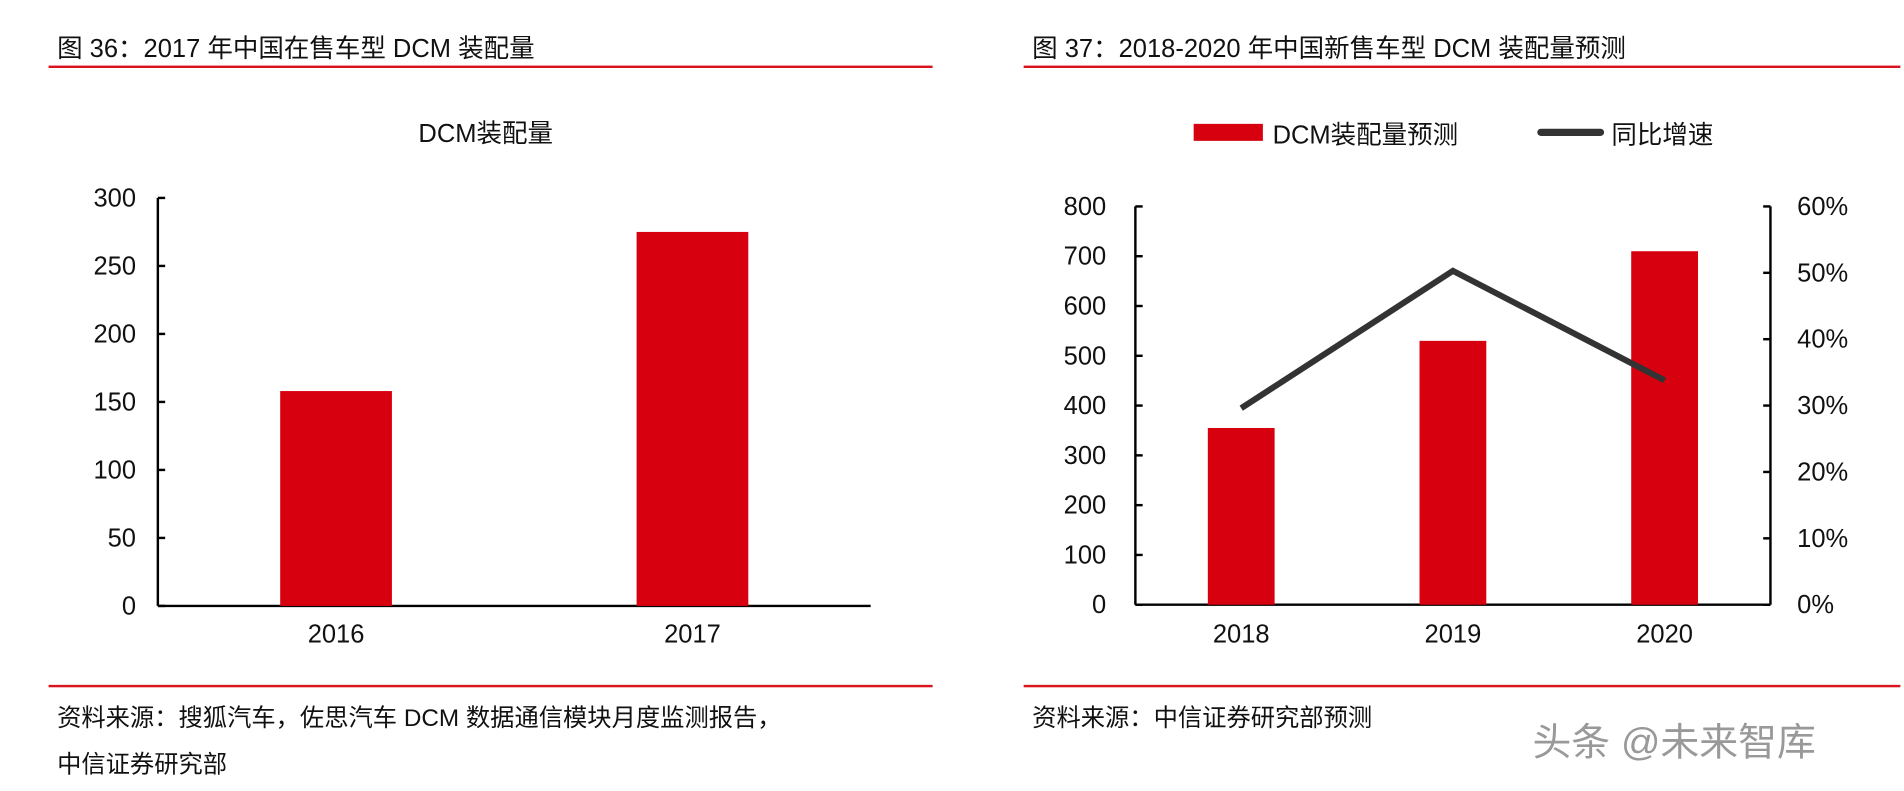  I want to click on y-left-tick-label: 100, so click(1085, 555).